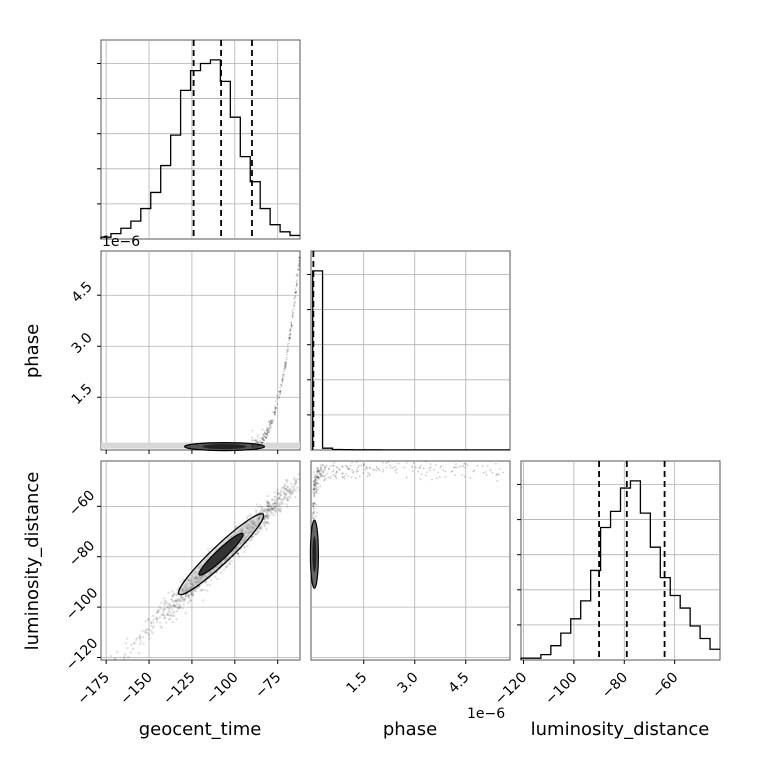 This screenshot has width=760, height=760. What do you see at coordinates (511, 689) in the screenshot?
I see `x-tick-label: −120` at bounding box center [511, 689].